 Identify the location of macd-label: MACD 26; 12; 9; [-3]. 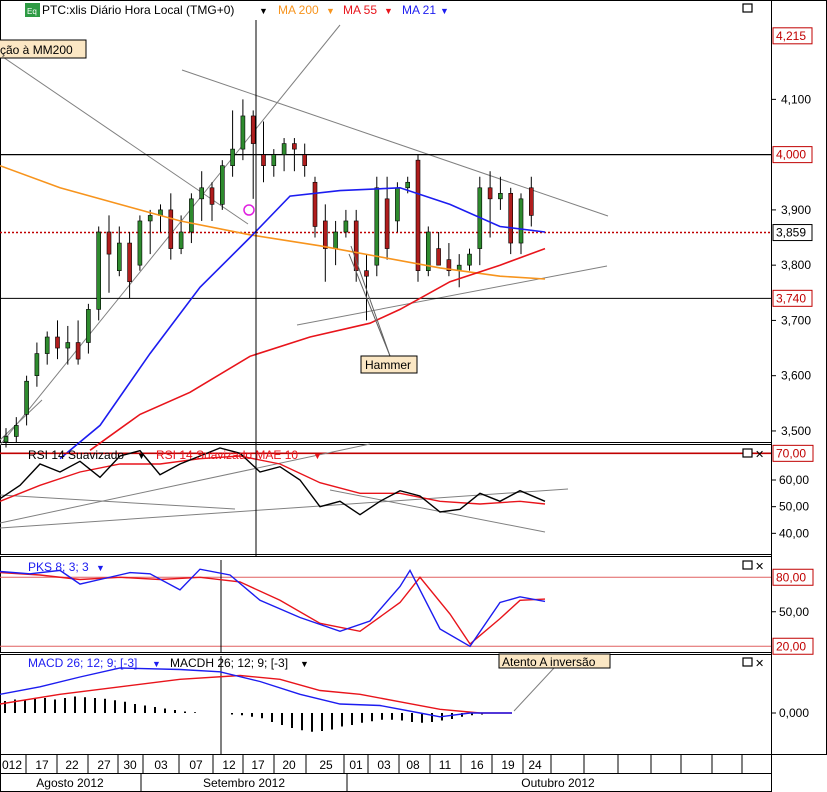
(82, 663).